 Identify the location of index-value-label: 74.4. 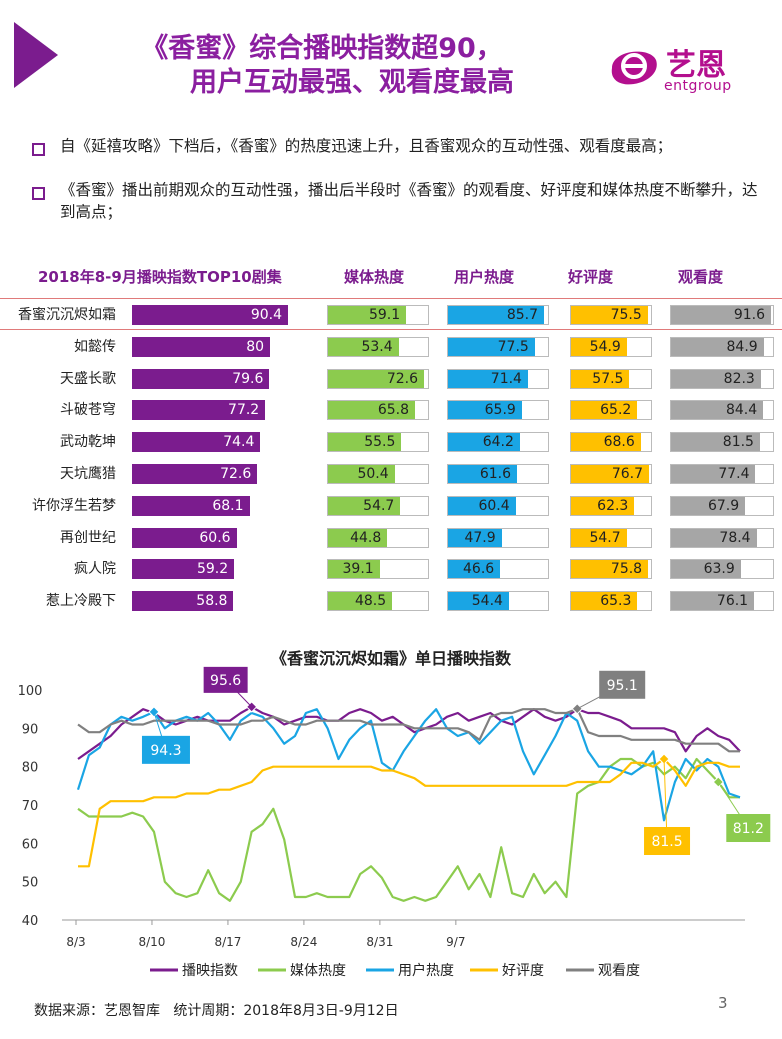
(239, 442).